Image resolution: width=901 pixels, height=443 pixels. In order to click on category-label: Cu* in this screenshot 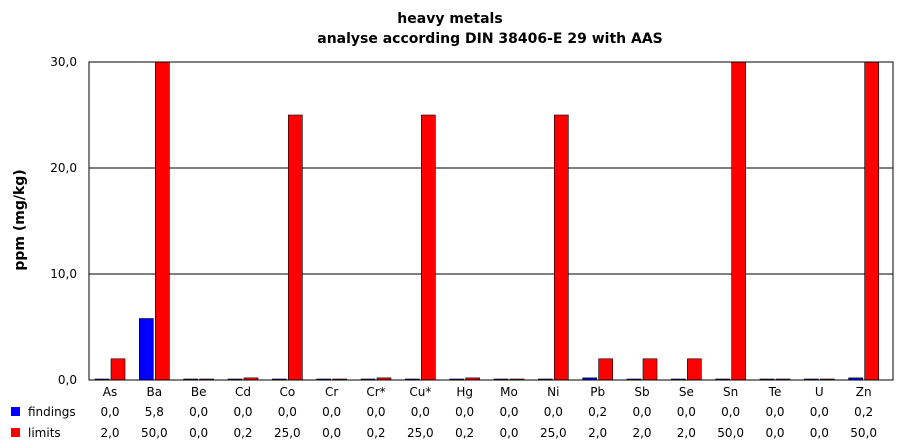, I will do `click(420, 392)`.